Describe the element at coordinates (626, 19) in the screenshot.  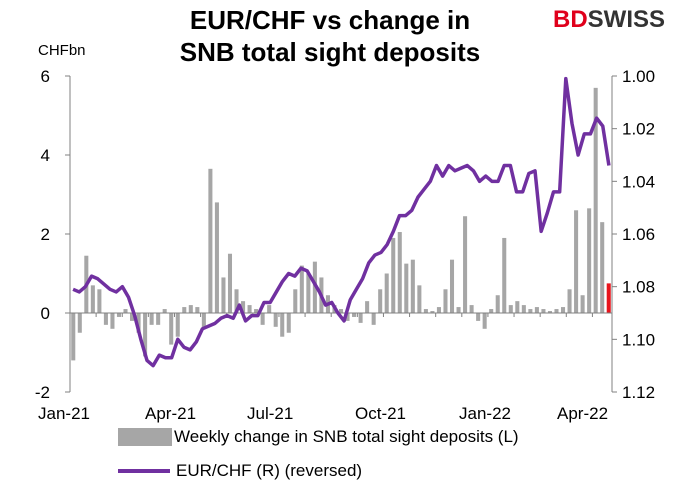
I see `logo-part-swiss: SWISS` at that location.